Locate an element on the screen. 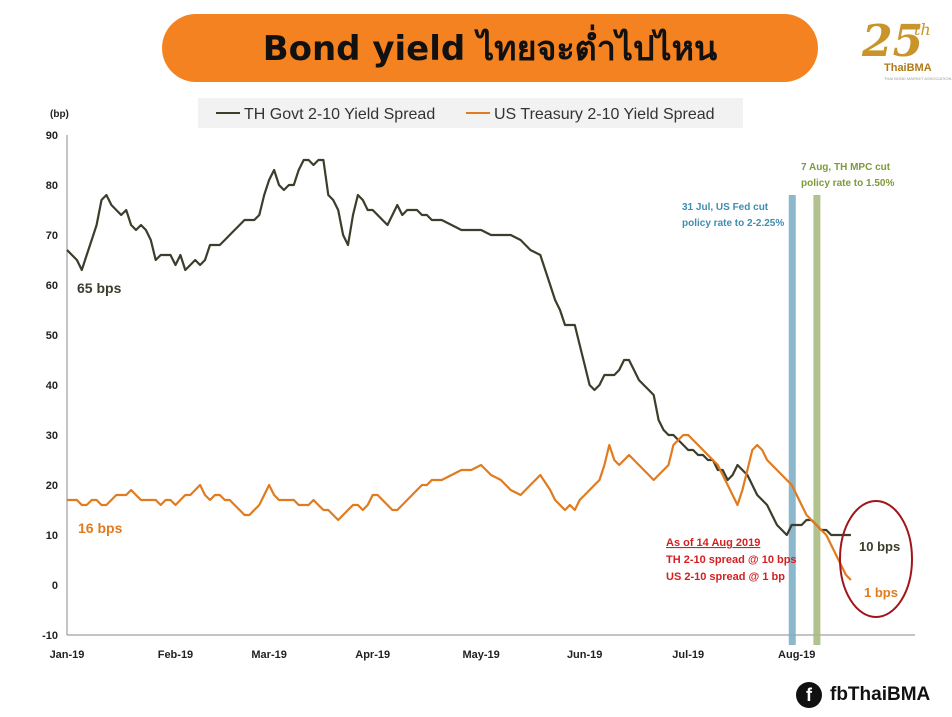  facebook-handle: f fbThaiBMA is located at coordinates (863, 695).